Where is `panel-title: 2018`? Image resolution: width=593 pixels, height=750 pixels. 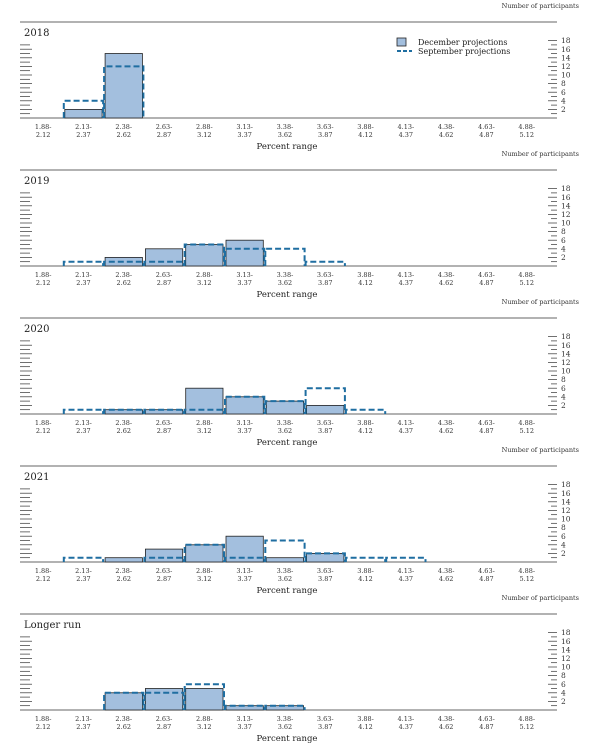 panel-title: 2018 is located at coordinates (36, 33).